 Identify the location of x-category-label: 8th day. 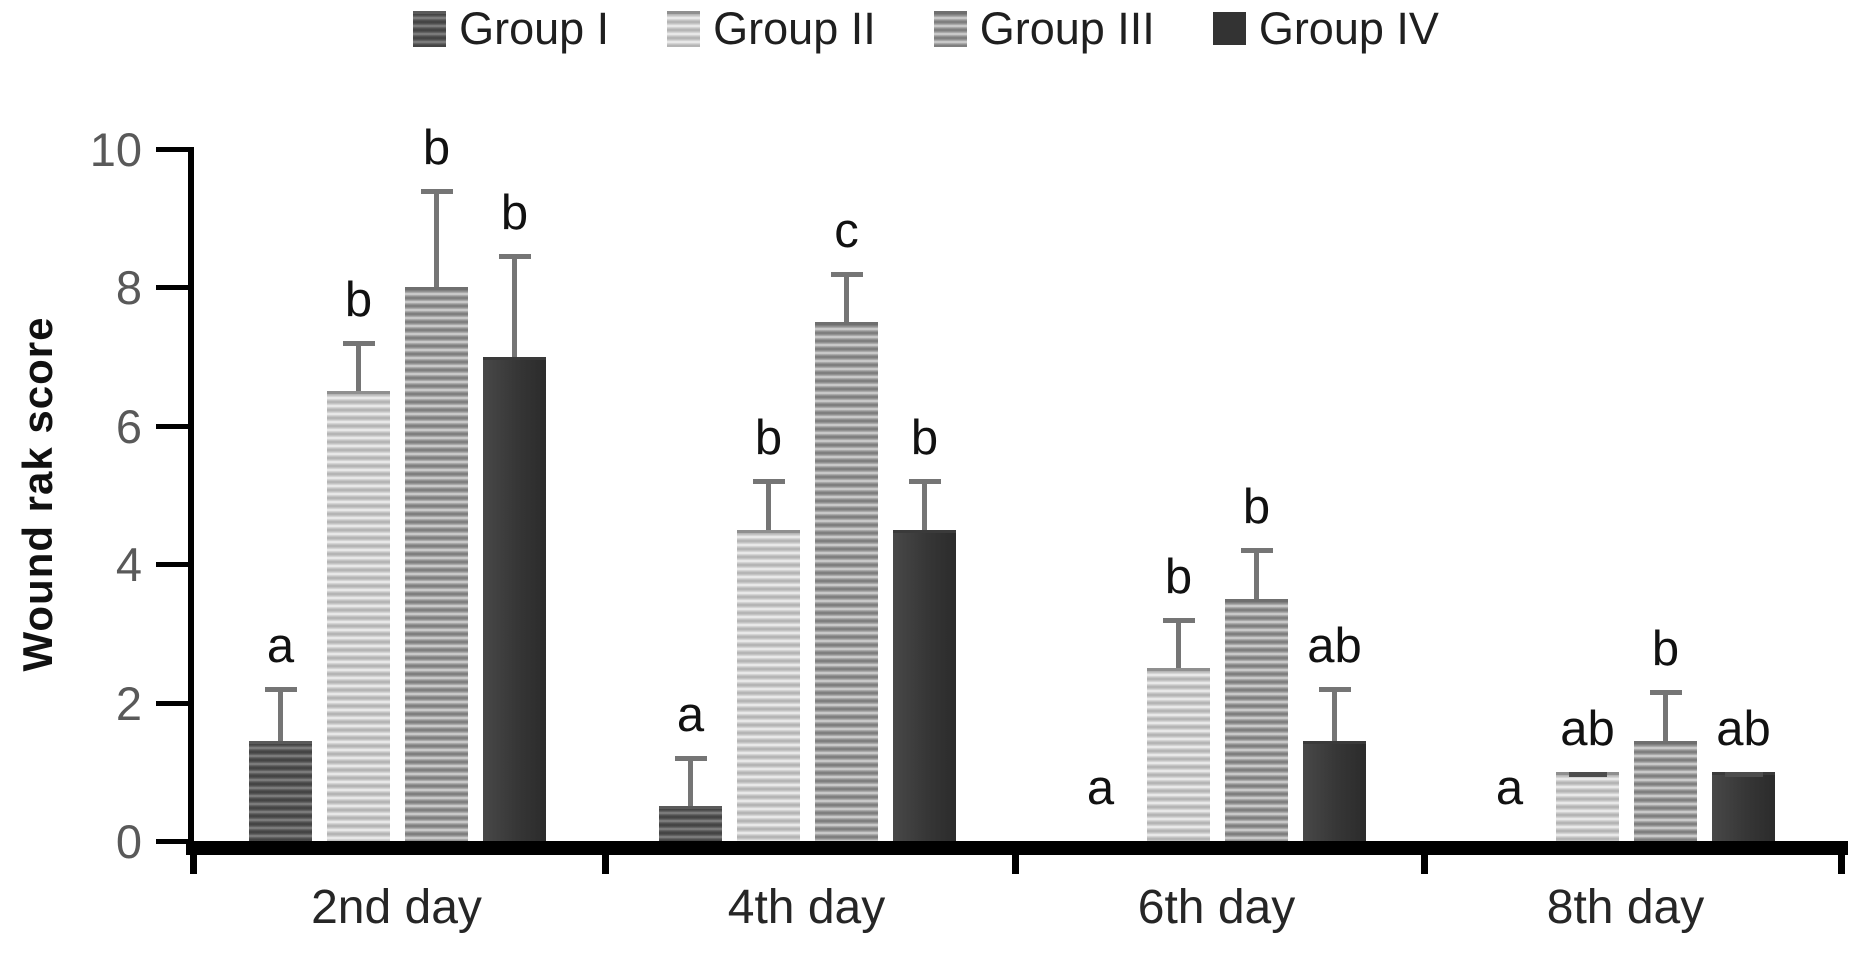
(1625, 907).